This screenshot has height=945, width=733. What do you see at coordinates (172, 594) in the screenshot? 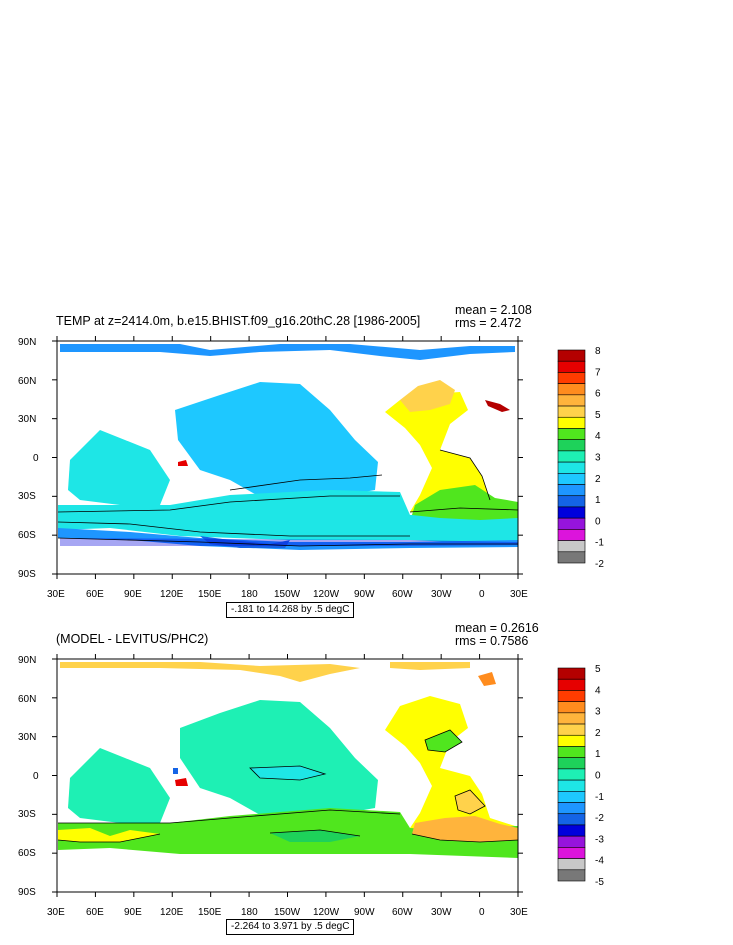
I see `lon-label-120e: 120E` at bounding box center [172, 594].